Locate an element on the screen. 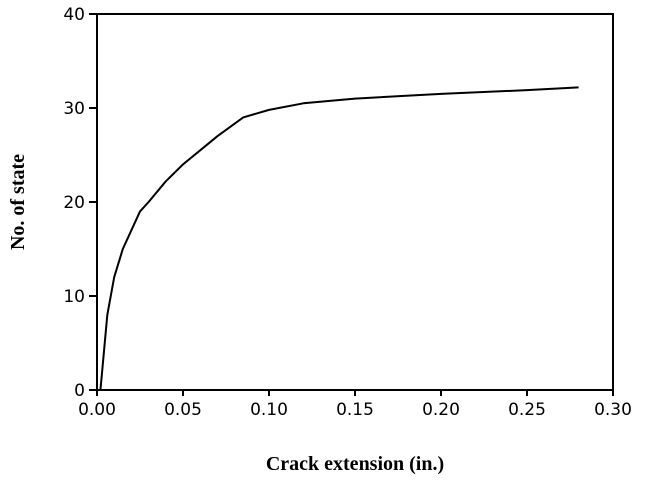 Image resolution: width=658 pixels, height=489 pixels. y-axis-title: No. of state is located at coordinates (18, 202).